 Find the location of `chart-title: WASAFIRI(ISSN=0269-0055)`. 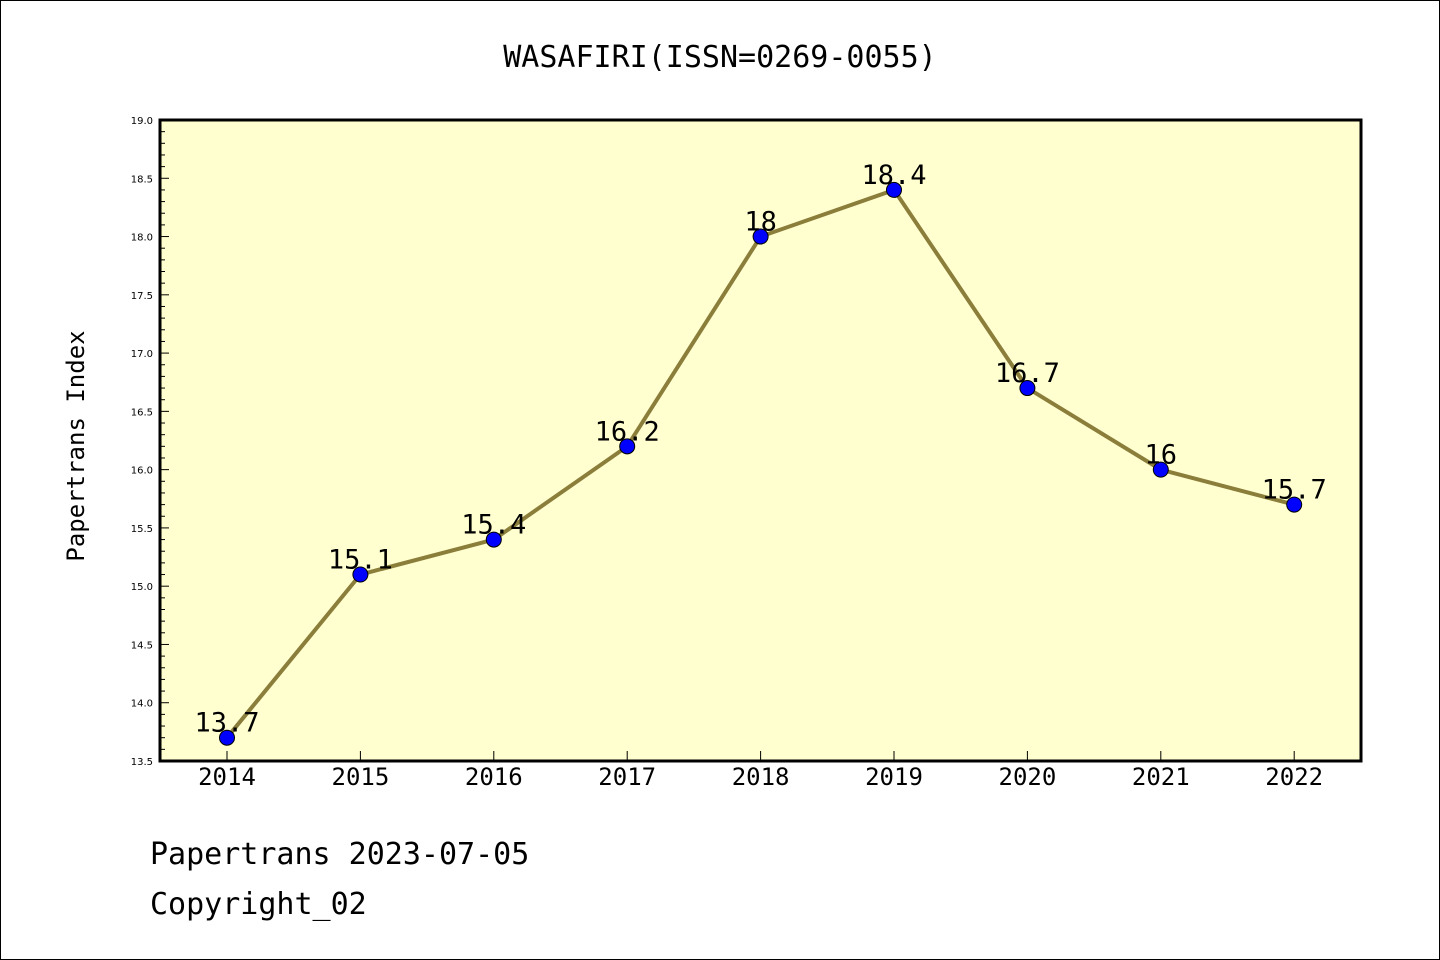

chart-title: WASAFIRI(ISSN=0269-0055) is located at coordinates (719, 57).